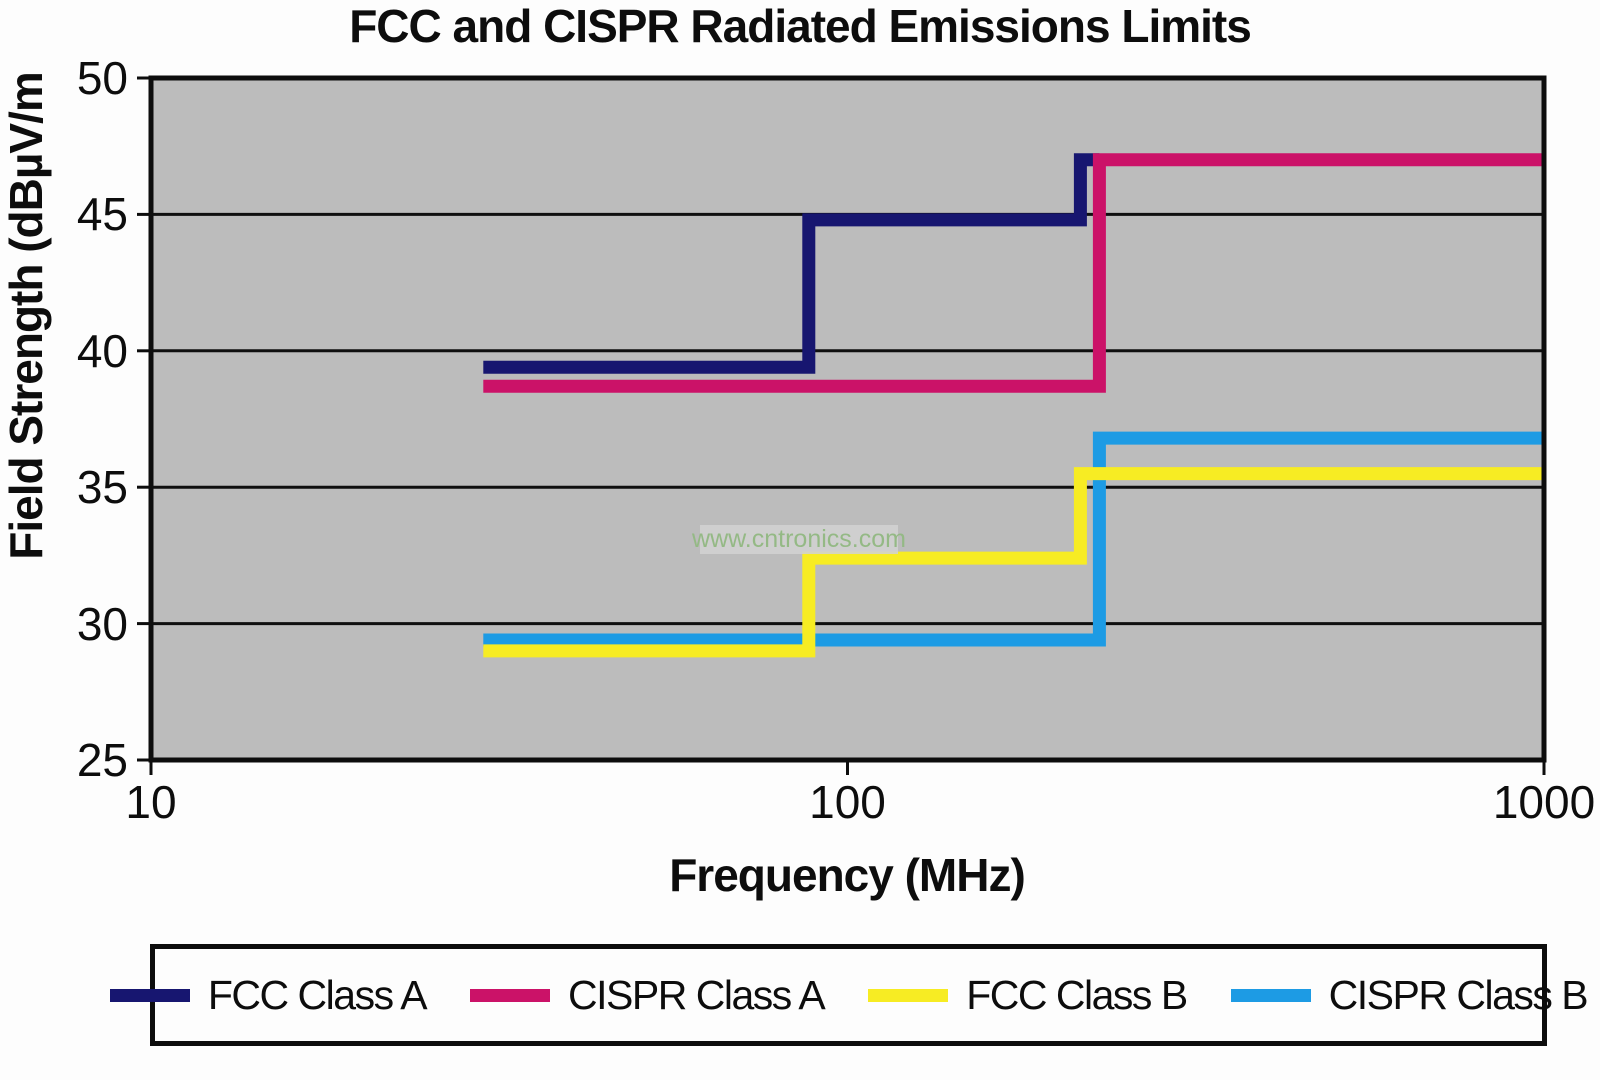 This screenshot has height=1080, width=1600. Describe the element at coordinates (800, 26) in the screenshot. I see `chart-title: FCC and CISPR Radiated Emissions Limits` at that location.